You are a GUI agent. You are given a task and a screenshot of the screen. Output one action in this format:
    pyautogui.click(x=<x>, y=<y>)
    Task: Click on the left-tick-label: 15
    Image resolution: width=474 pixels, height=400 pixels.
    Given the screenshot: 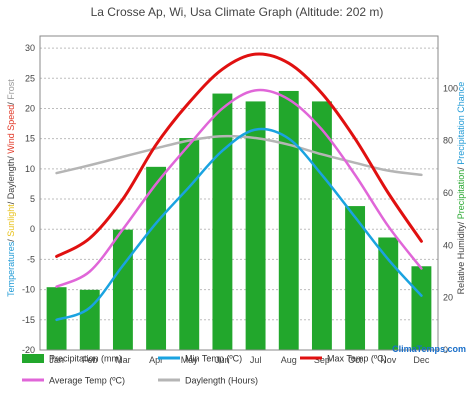 What is the action you would take?
    pyautogui.click(x=30, y=139)
    